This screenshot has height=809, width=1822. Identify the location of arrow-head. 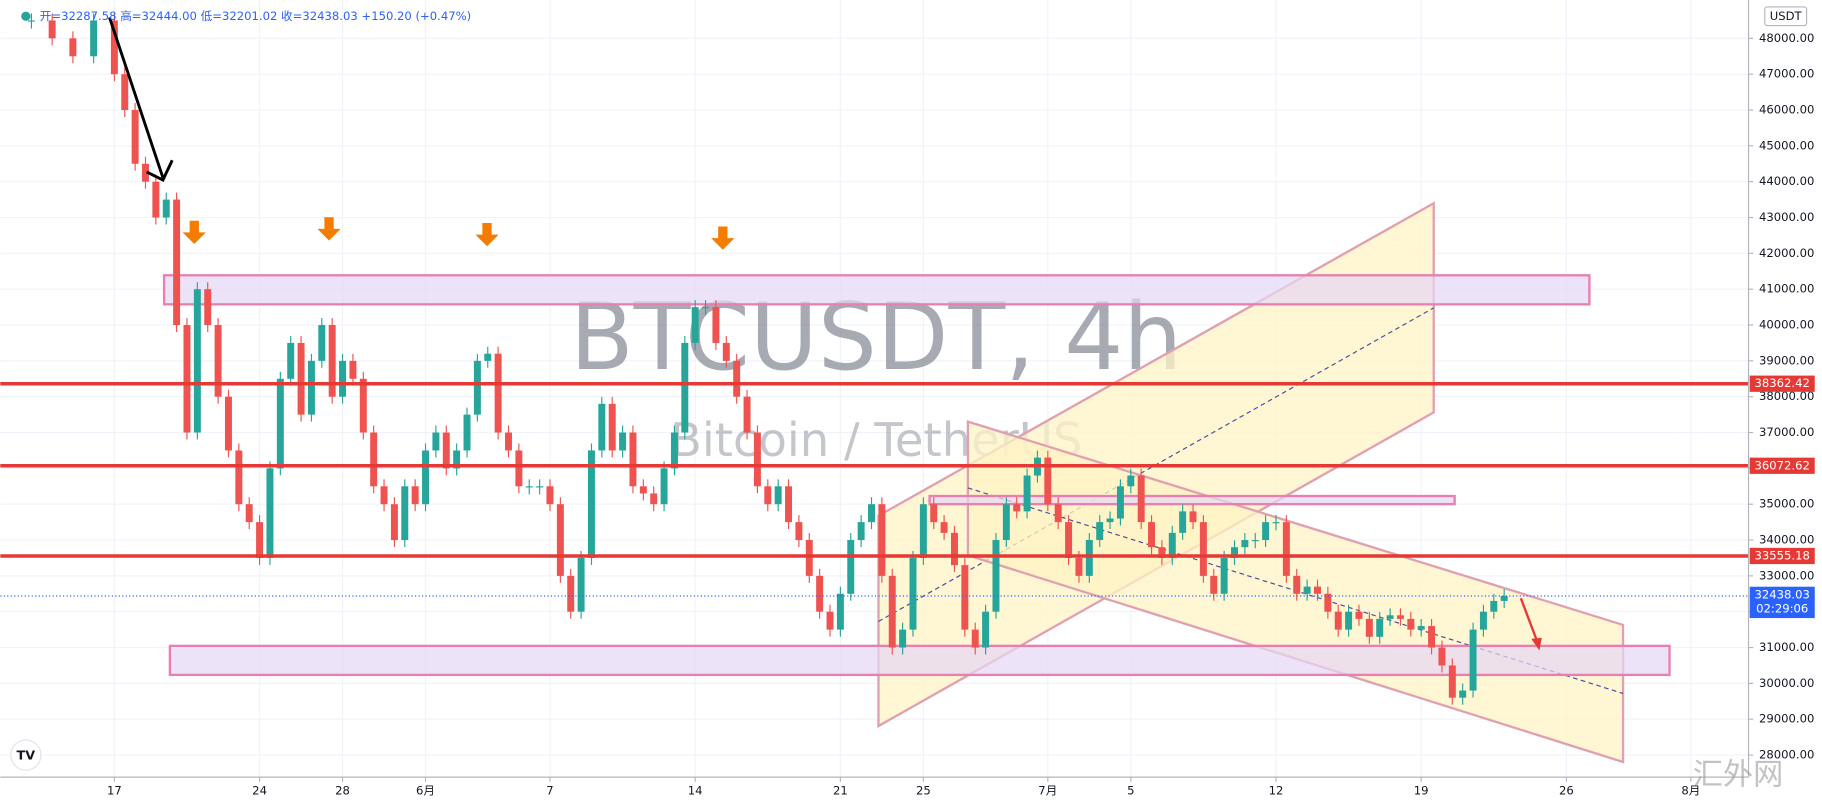
(160, 171).